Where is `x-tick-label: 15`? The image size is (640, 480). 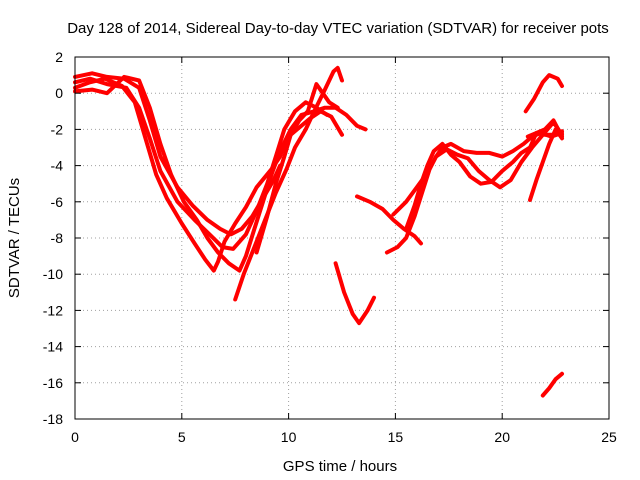 x-tick-label: 15 is located at coordinates (396, 437).